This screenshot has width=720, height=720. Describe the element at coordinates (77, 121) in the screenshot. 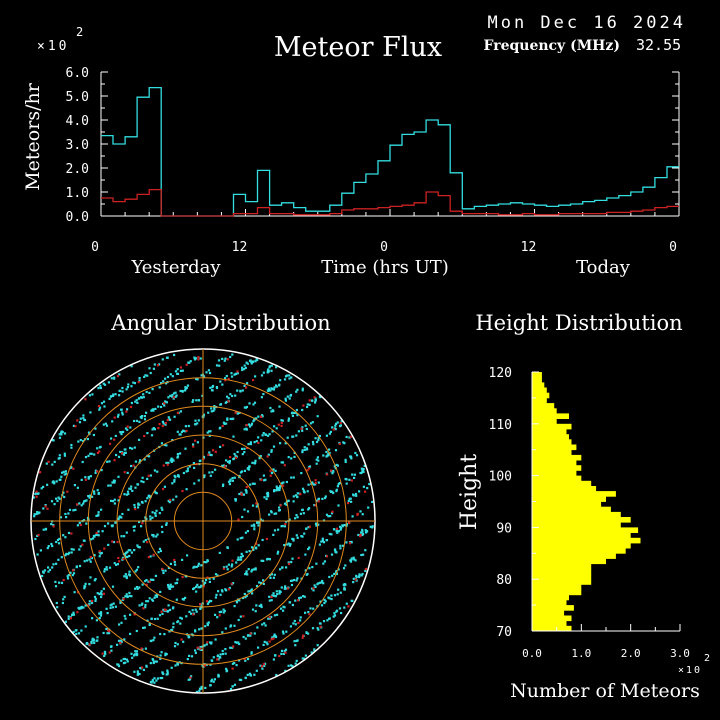

I see `flux-y-tick-label: 4.0` at that location.